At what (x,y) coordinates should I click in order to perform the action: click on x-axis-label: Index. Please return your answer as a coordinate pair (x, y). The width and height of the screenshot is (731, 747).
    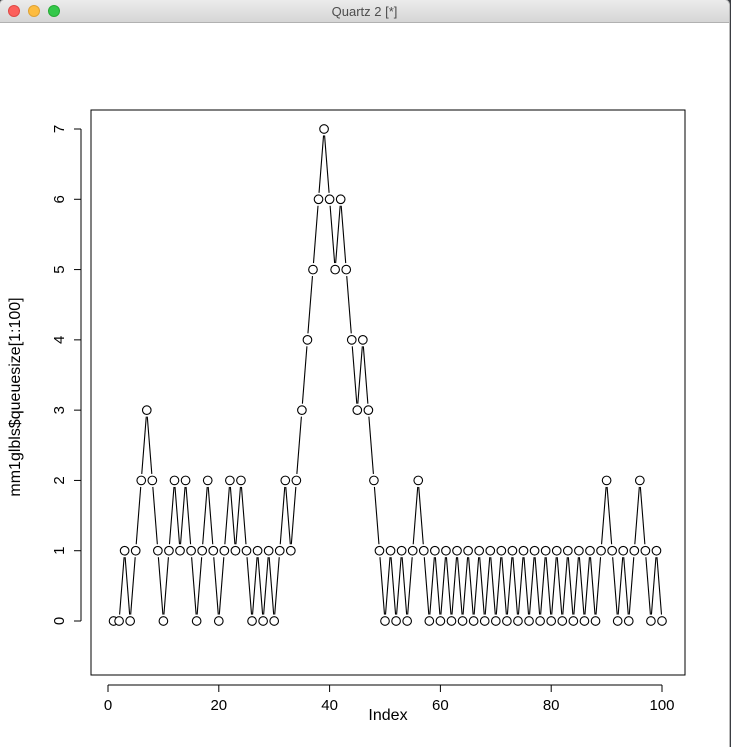
    Looking at the image, I should click on (387, 715).